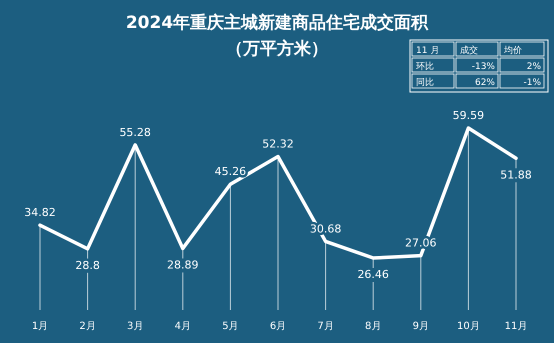 This screenshot has width=554, height=343. What do you see at coordinates (87, 265) in the screenshot?
I see `data-label: 28.8` at bounding box center [87, 265].